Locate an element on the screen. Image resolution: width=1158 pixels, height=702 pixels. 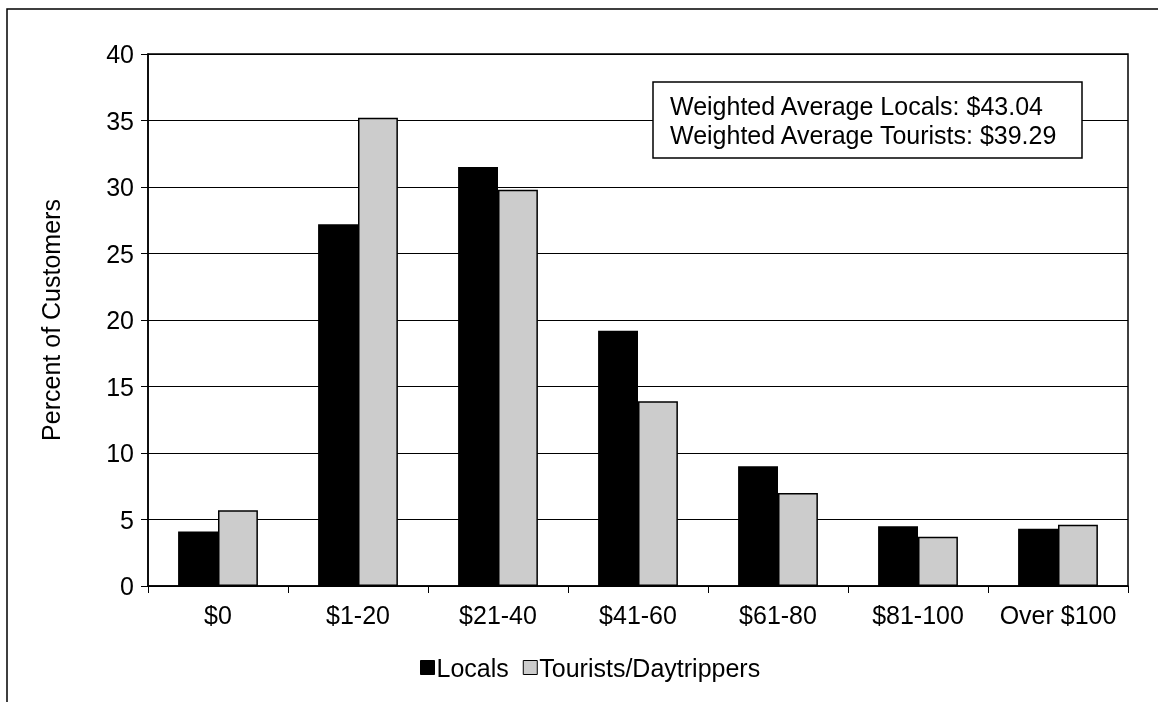
legend-label: Locals is located at coordinates (472, 667).